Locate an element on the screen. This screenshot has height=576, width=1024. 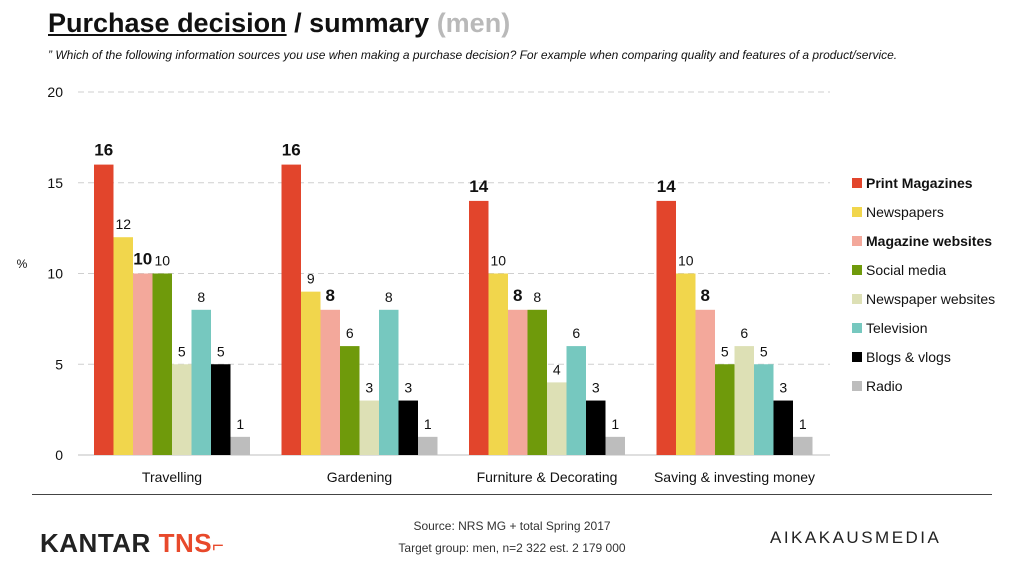
data-label: 12 is located at coordinates (123, 224).